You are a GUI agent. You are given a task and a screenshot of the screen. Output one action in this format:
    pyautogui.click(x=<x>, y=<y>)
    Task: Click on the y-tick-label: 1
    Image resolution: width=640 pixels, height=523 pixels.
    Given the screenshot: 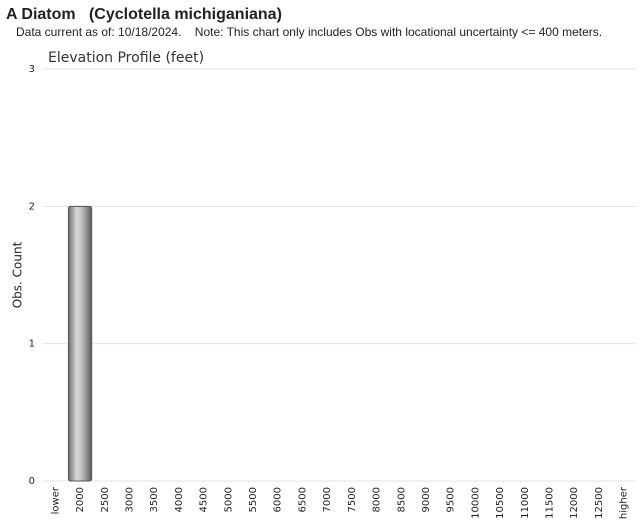 What is the action you would take?
    pyautogui.click(x=32, y=344)
    